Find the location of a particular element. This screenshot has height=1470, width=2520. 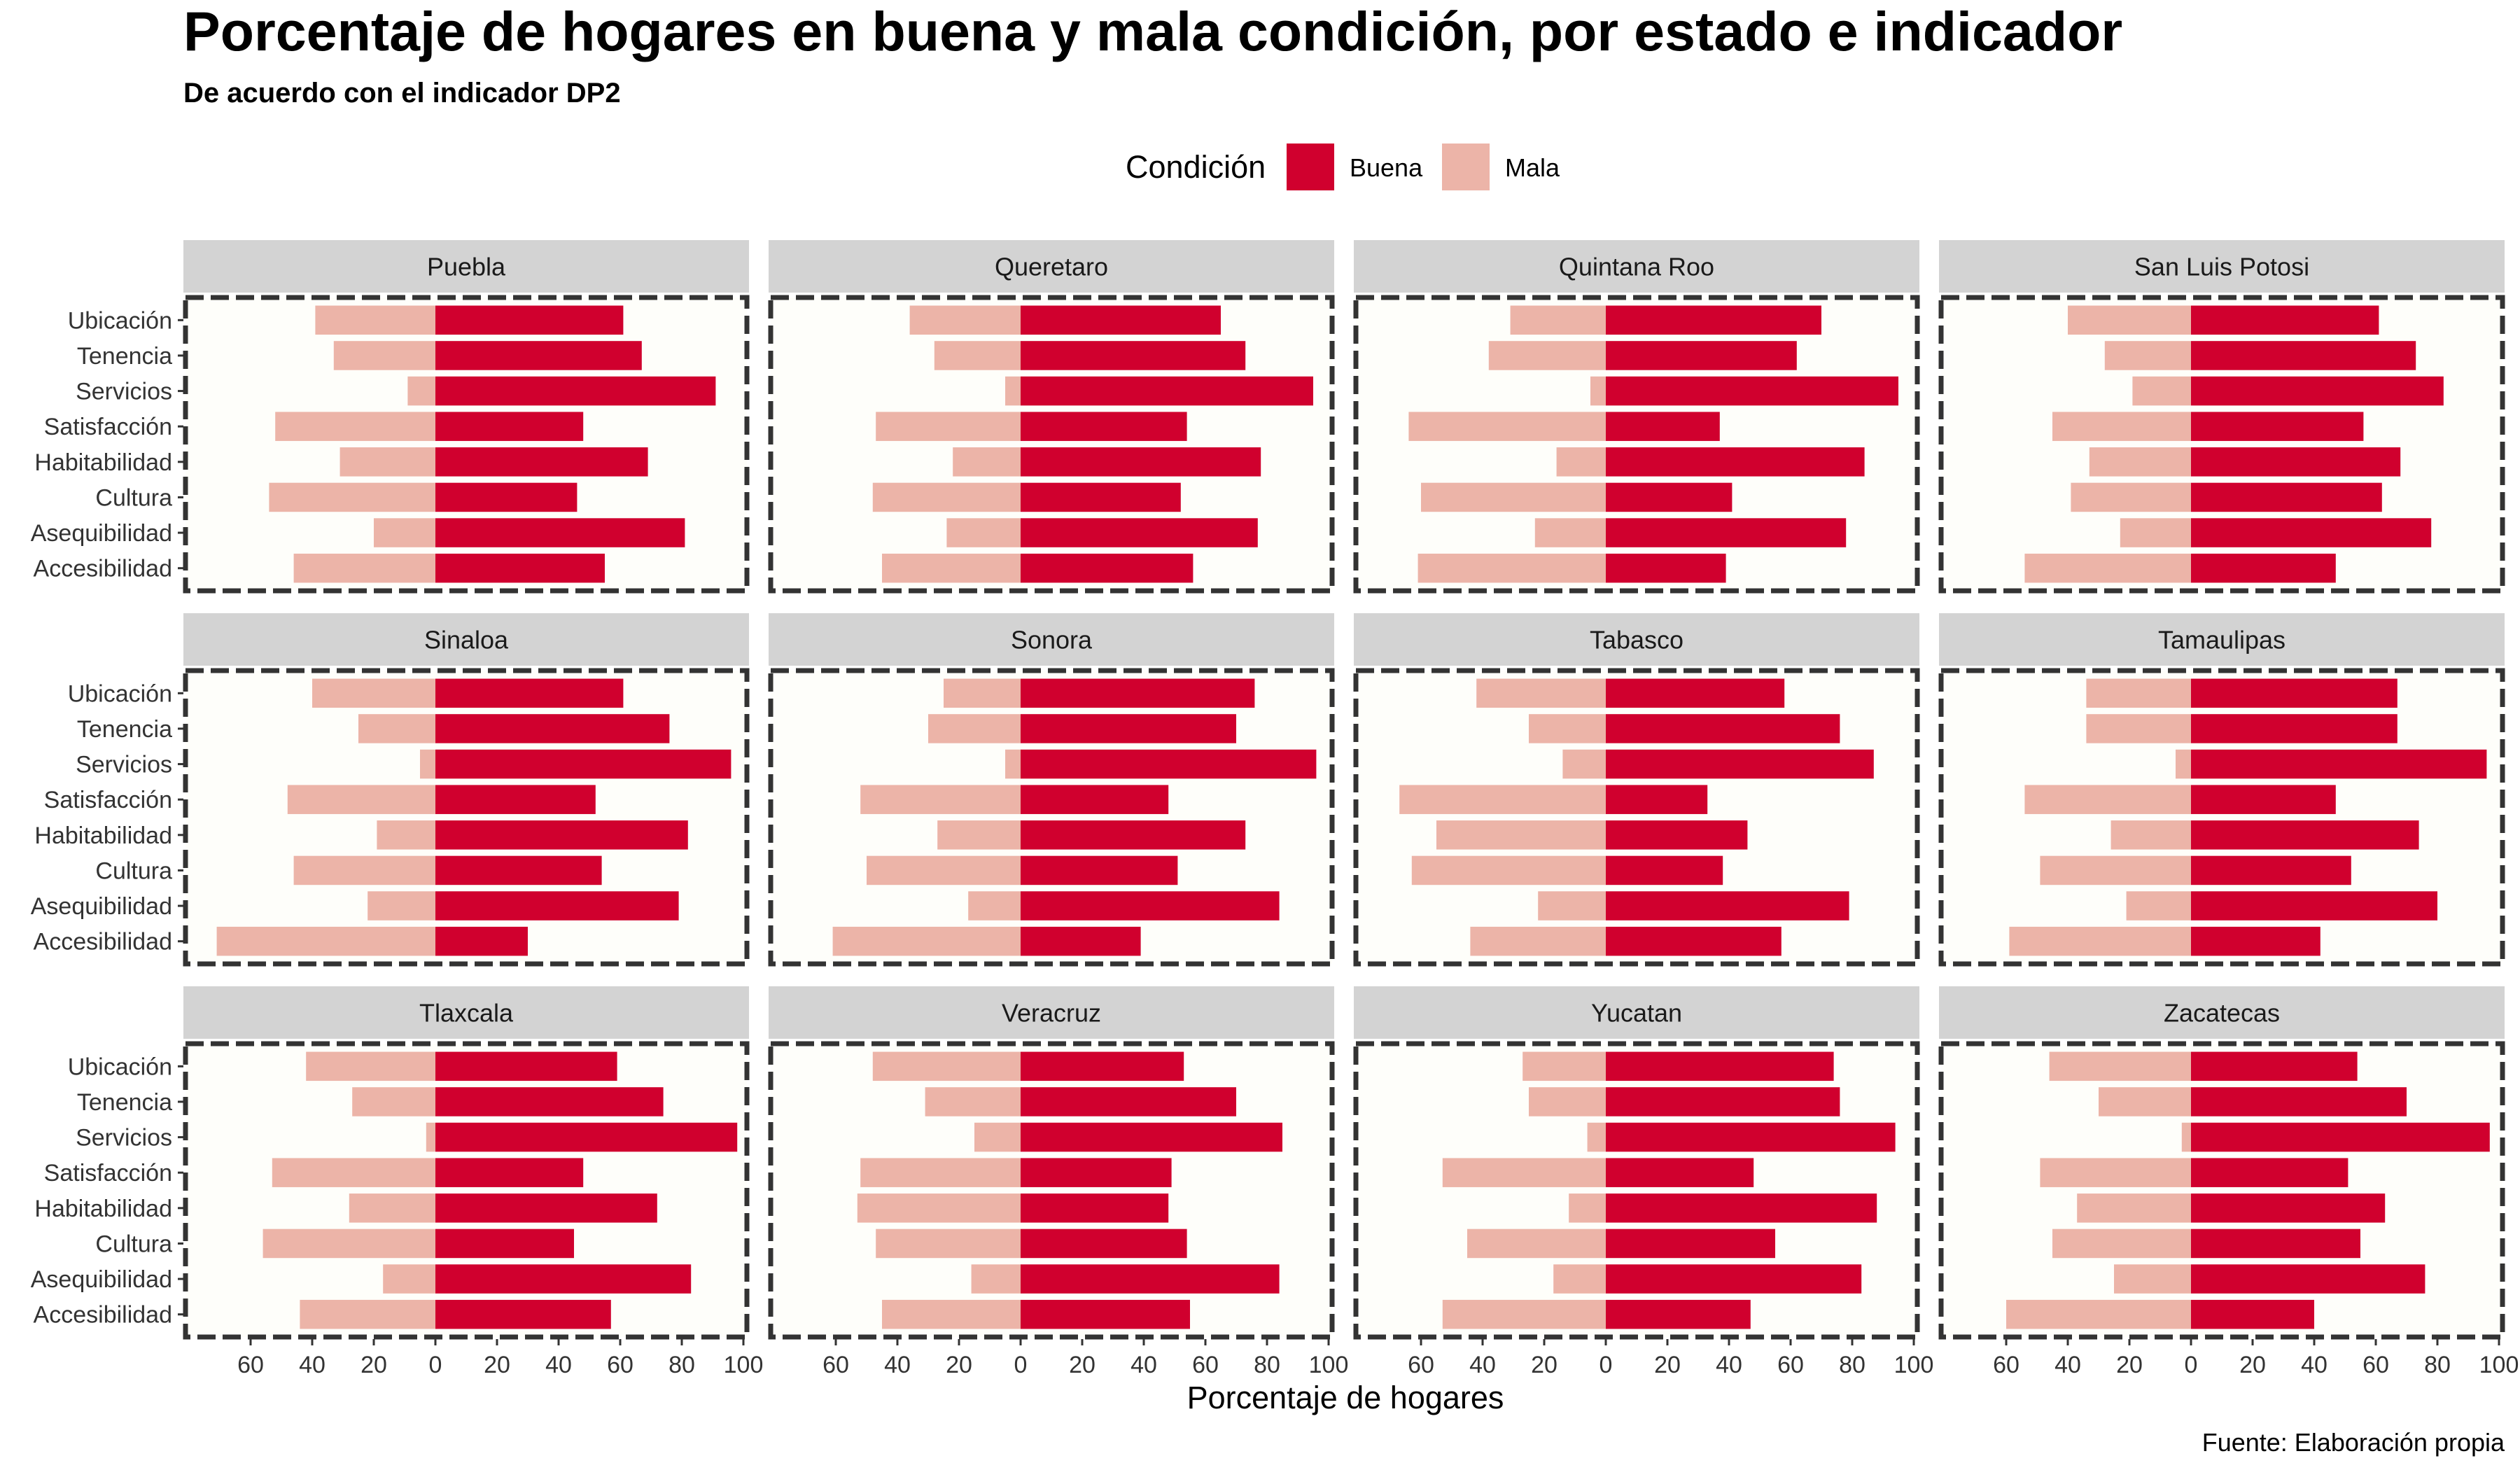

panel-queretaro: Queretaro is located at coordinates (1051, 417).